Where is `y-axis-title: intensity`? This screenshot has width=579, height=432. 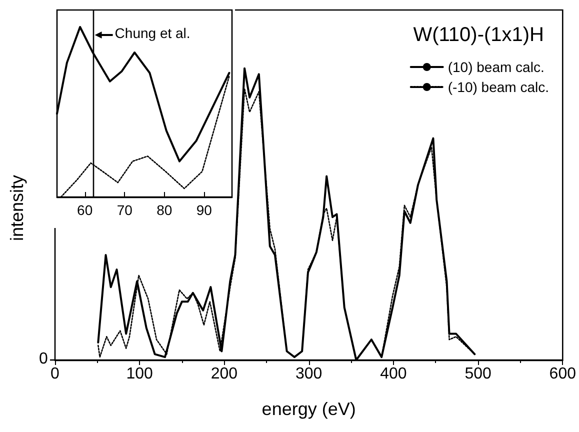 y-axis-title: intensity is located at coordinates (17, 208).